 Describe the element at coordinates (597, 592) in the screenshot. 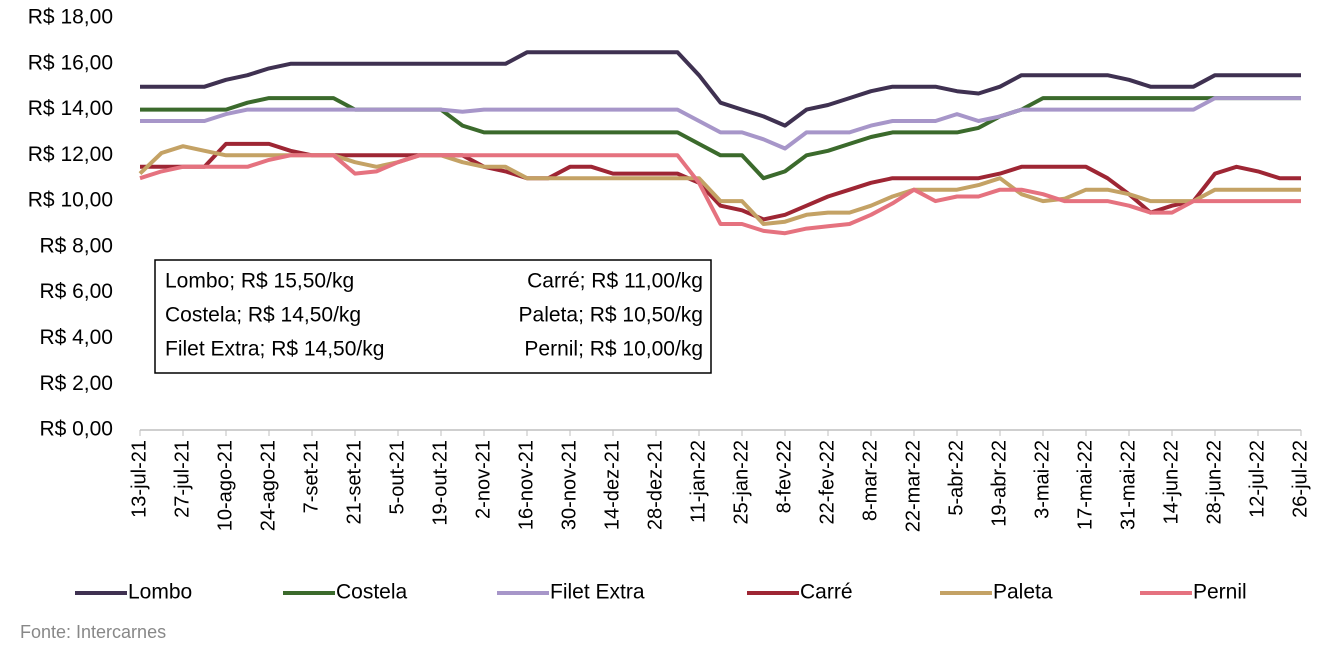

I see `legend-label: Filet Extra` at that location.